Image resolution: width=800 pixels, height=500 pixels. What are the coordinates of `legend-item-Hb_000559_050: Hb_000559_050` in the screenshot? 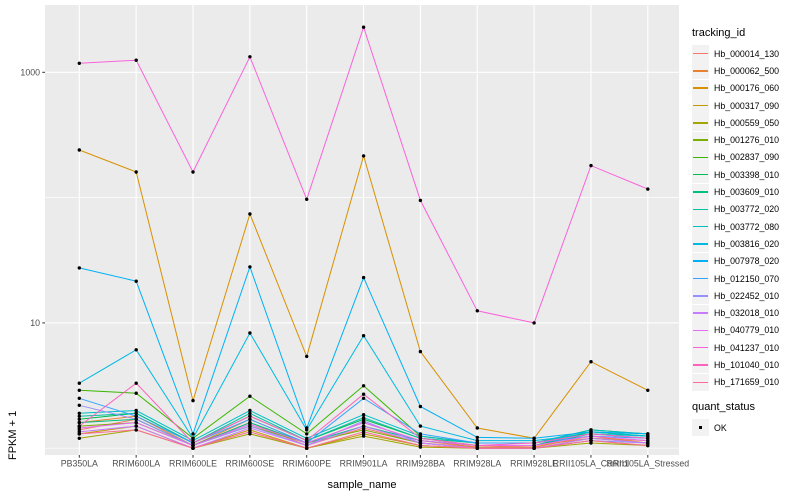 It's located at (745, 123).